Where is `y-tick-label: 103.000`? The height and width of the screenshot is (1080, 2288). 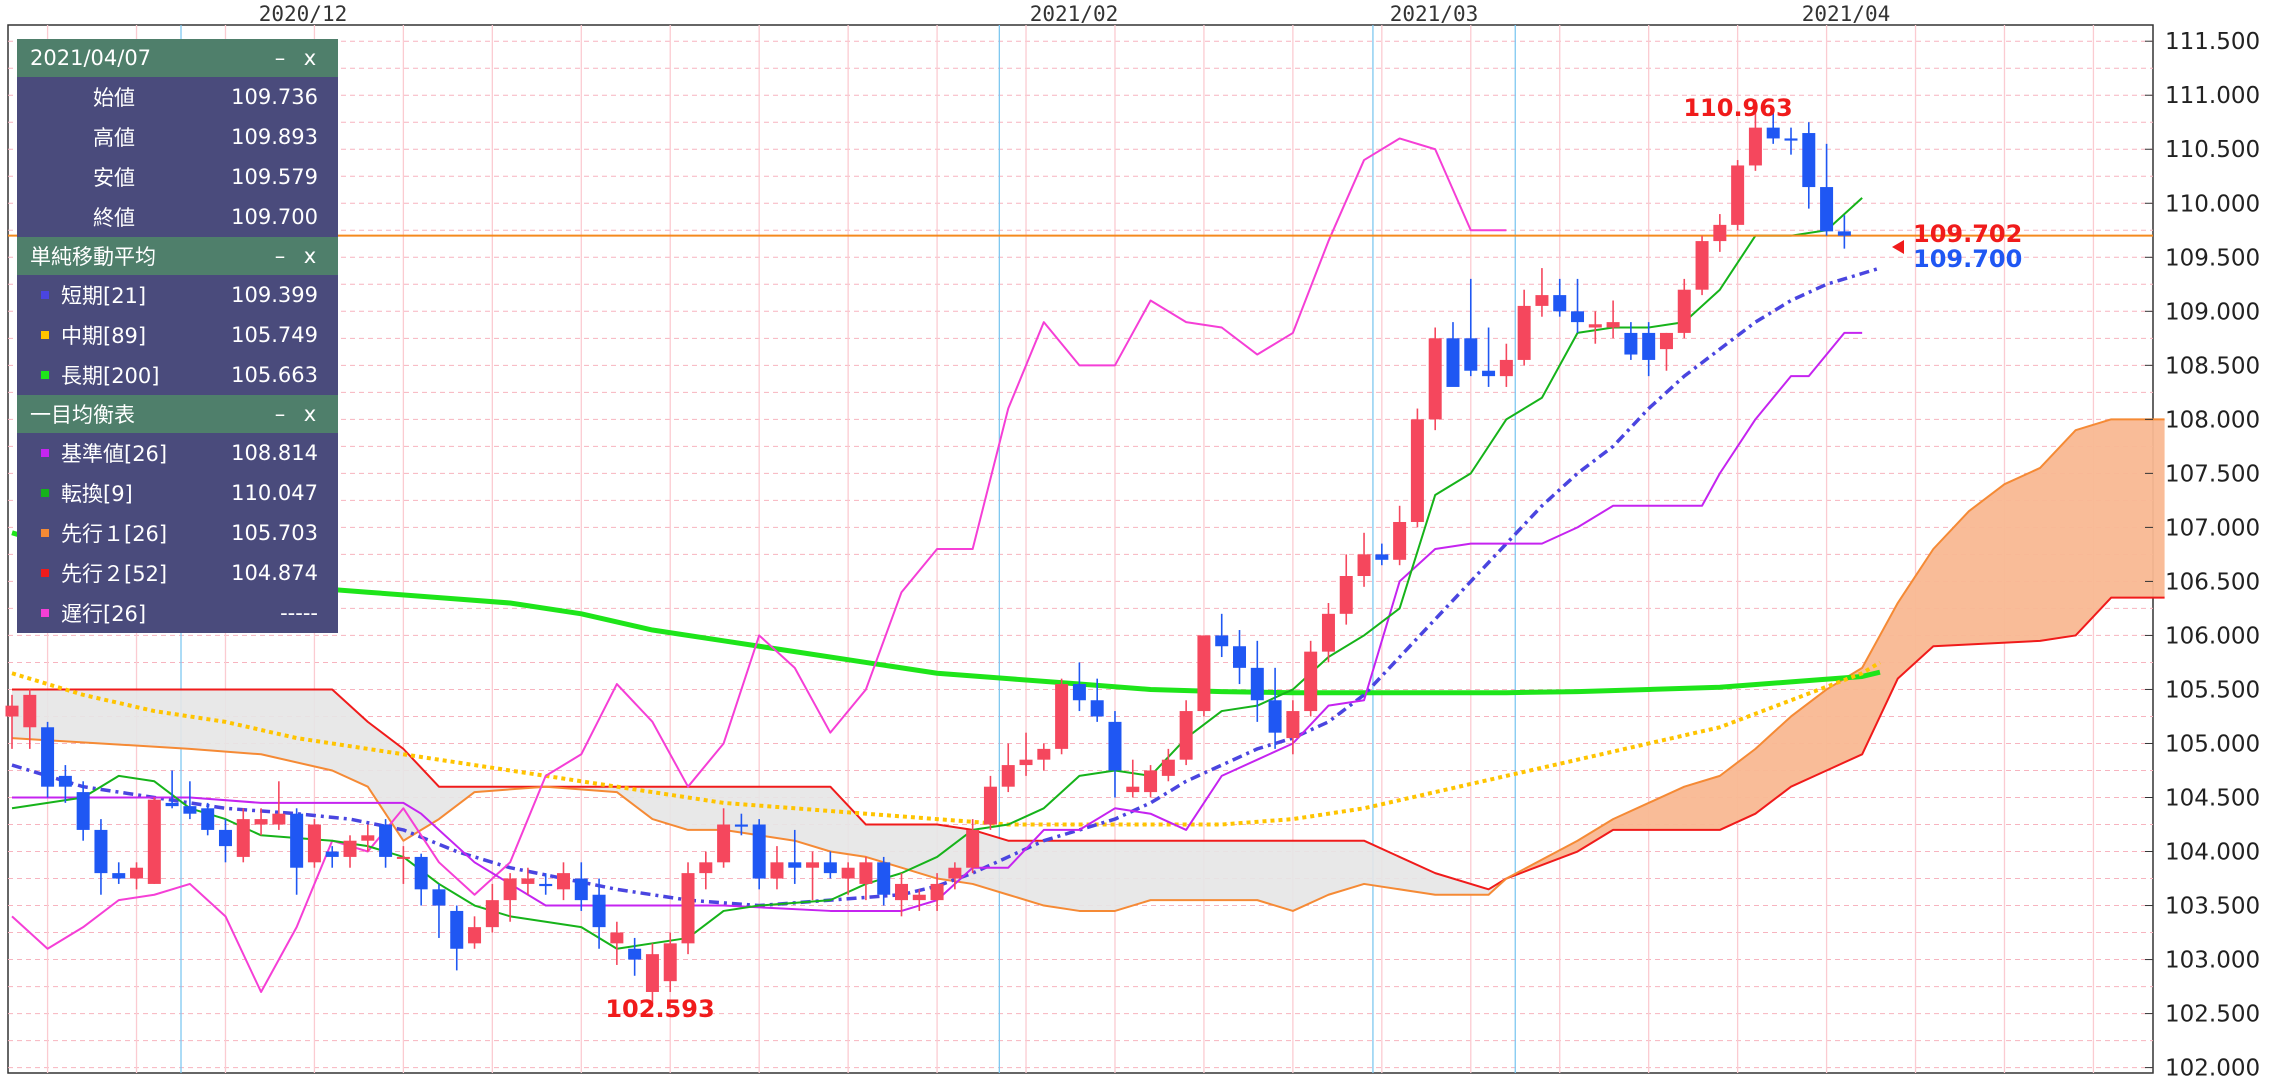 y-tick-label: 103.000 is located at coordinates (2212, 961).